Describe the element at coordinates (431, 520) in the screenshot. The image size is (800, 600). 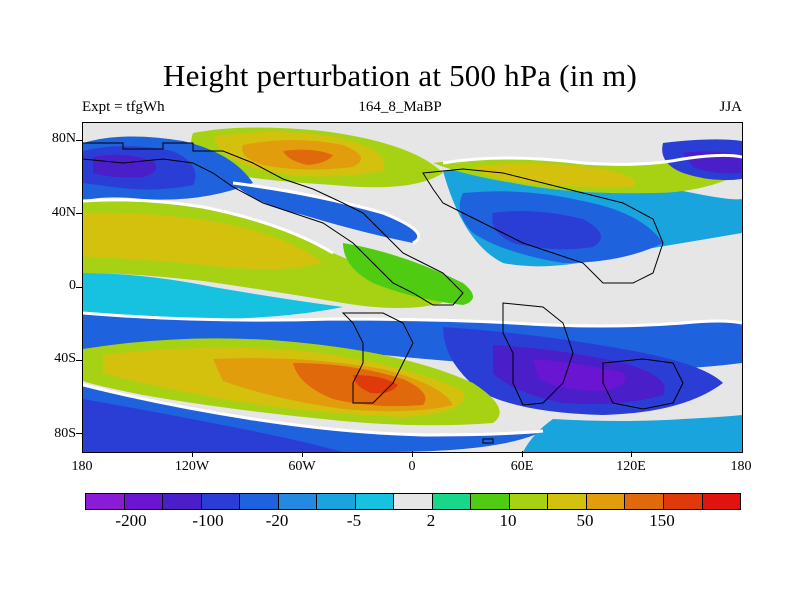
I see `colorbar-label: 2` at that location.